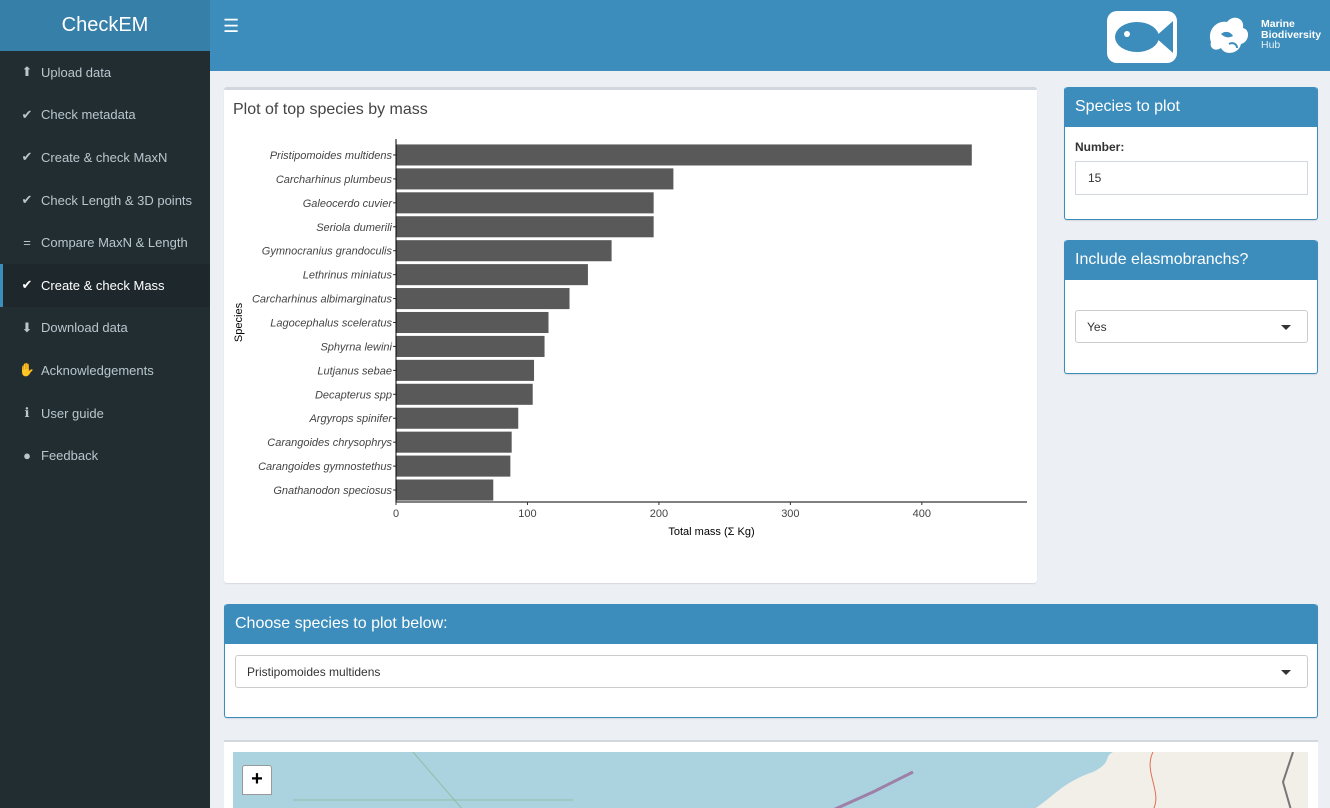 The image size is (1330, 808). Describe the element at coordinates (331, 324) in the screenshot. I see `y-tick-label: Lagocephalus sceleratus` at that location.